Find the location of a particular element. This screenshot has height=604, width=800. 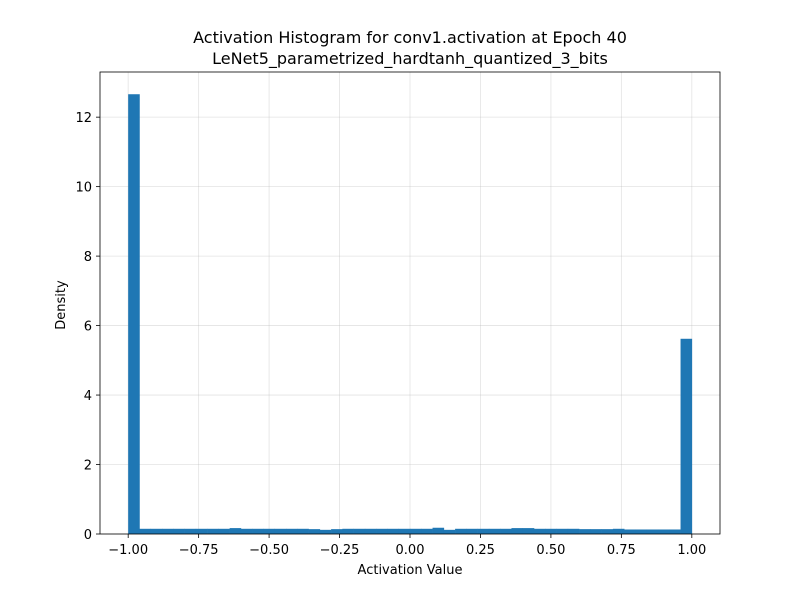

x-axis-label: Activation Value is located at coordinates (410, 570).